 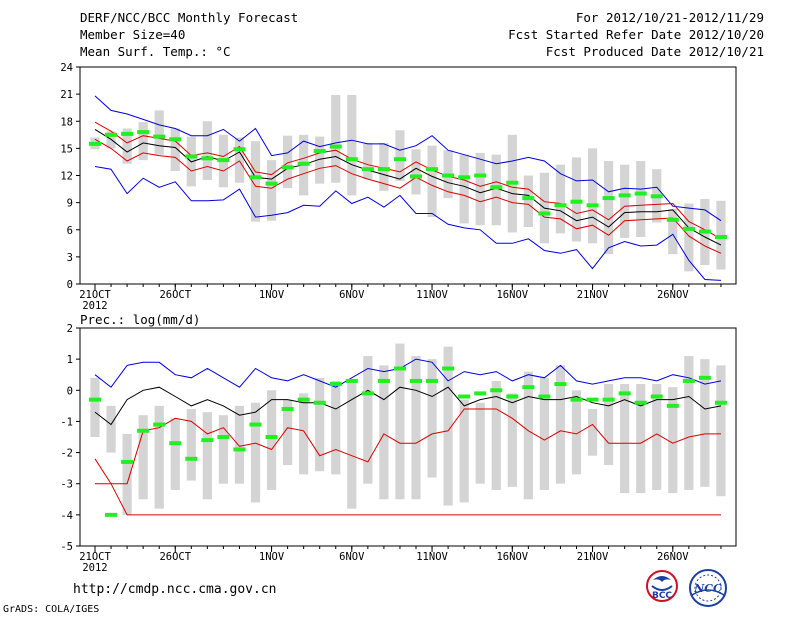 I want to click on footer-url: http://cmdp.ncc.cma.gov.cn, so click(x=175, y=589).